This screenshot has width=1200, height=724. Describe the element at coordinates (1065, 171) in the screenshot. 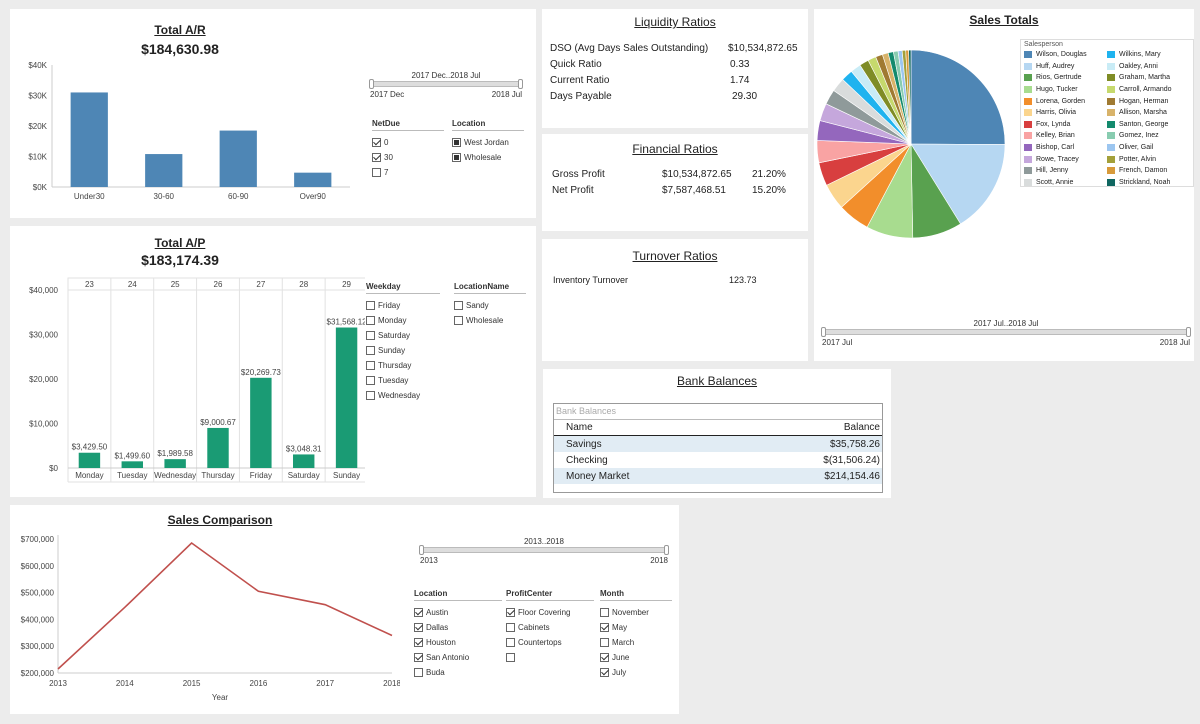

I see `legend-item: Hill, Jenny` at that location.